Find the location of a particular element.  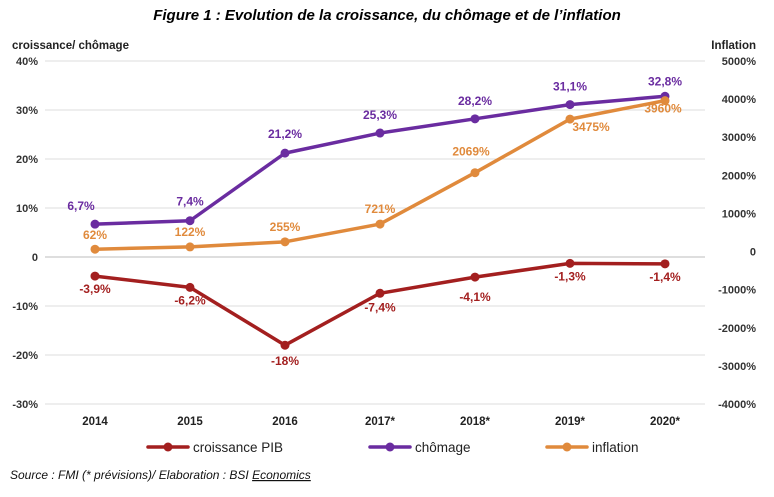

right-tick-label: -4000% is located at coordinates (737, 405).